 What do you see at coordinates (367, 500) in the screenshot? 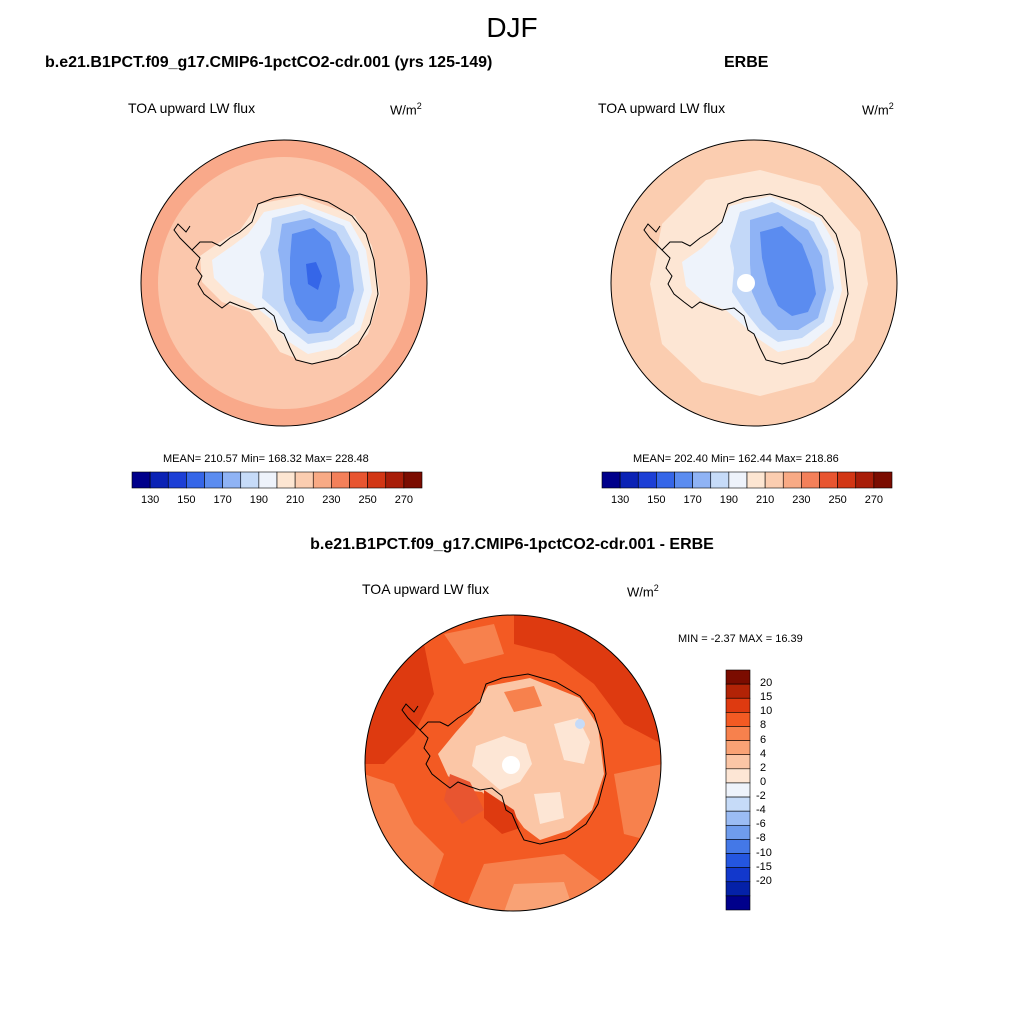
I see `panel-1-colorbar-tick-label: 250` at bounding box center [367, 500].